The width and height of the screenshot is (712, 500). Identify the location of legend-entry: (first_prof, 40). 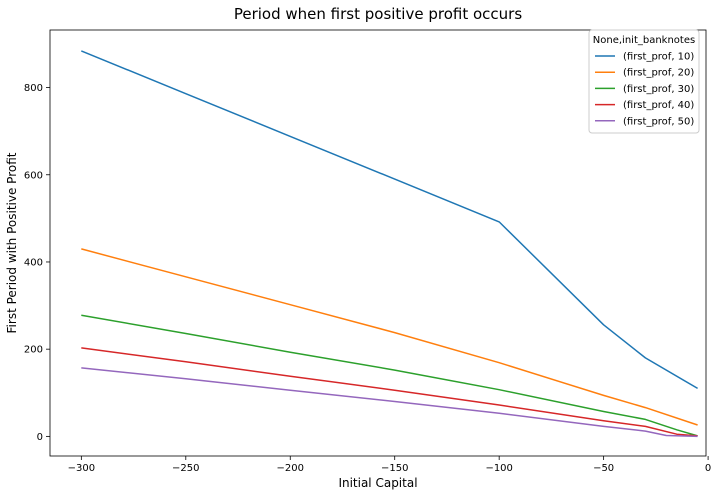
(658, 105).